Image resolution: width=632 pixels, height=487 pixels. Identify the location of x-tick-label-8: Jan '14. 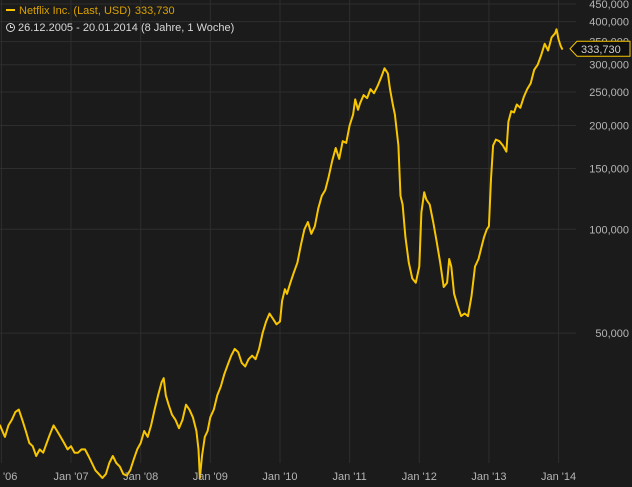
(558, 477).